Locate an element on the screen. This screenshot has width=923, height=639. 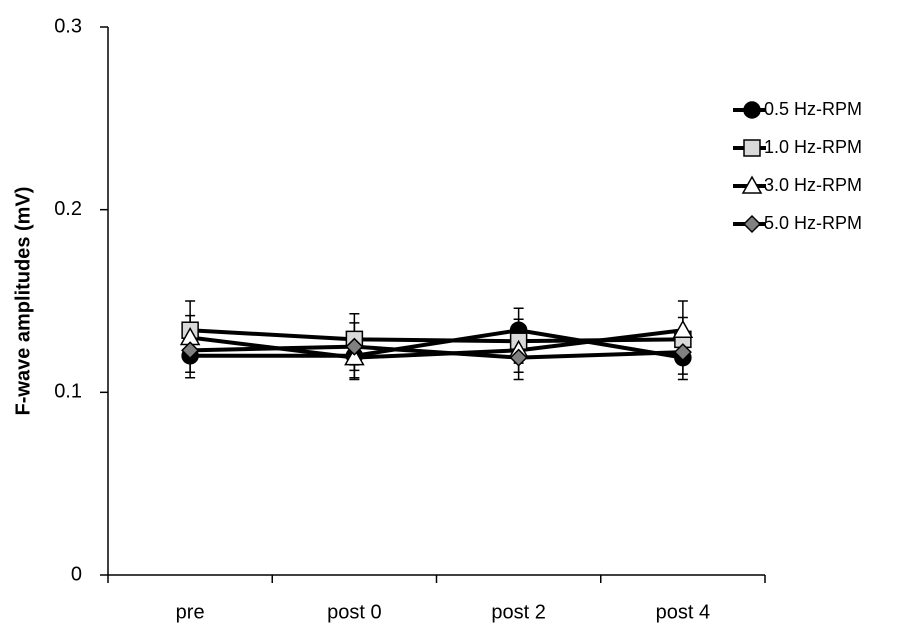
legend-label: 5.0 Hz-RPM is located at coordinates (813, 223).